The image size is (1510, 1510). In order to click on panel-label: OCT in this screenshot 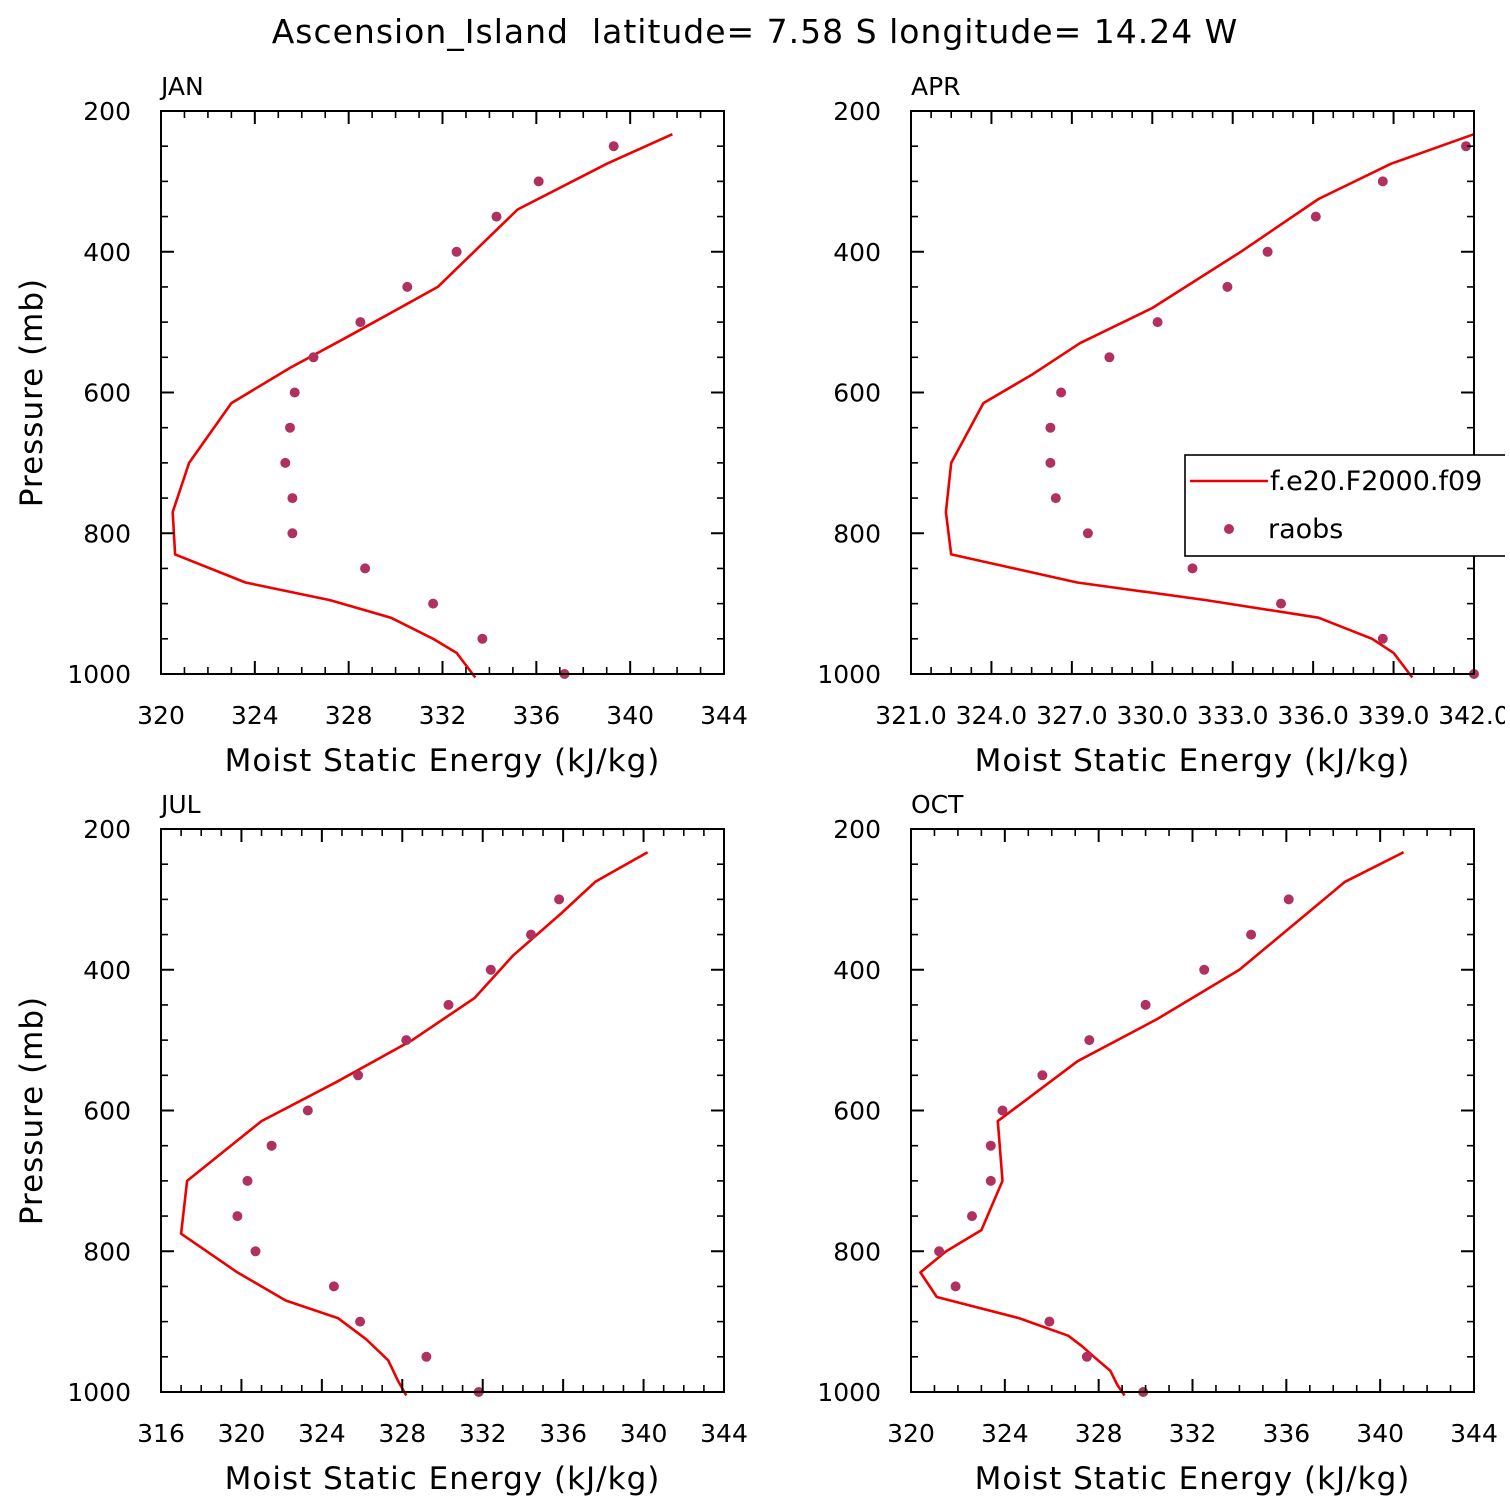, I will do `click(937, 804)`.